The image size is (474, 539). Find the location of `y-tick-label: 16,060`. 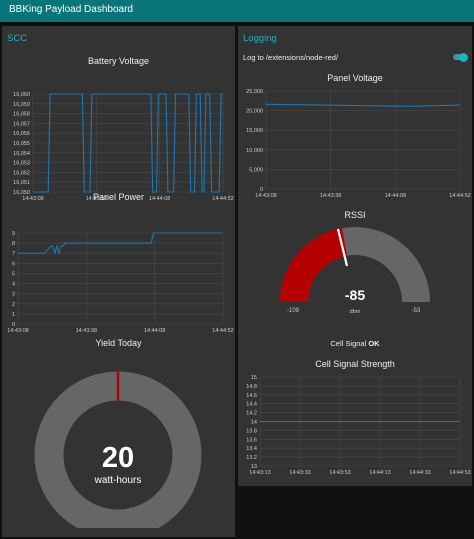

y-tick-label: 16,060 is located at coordinates (21, 95).